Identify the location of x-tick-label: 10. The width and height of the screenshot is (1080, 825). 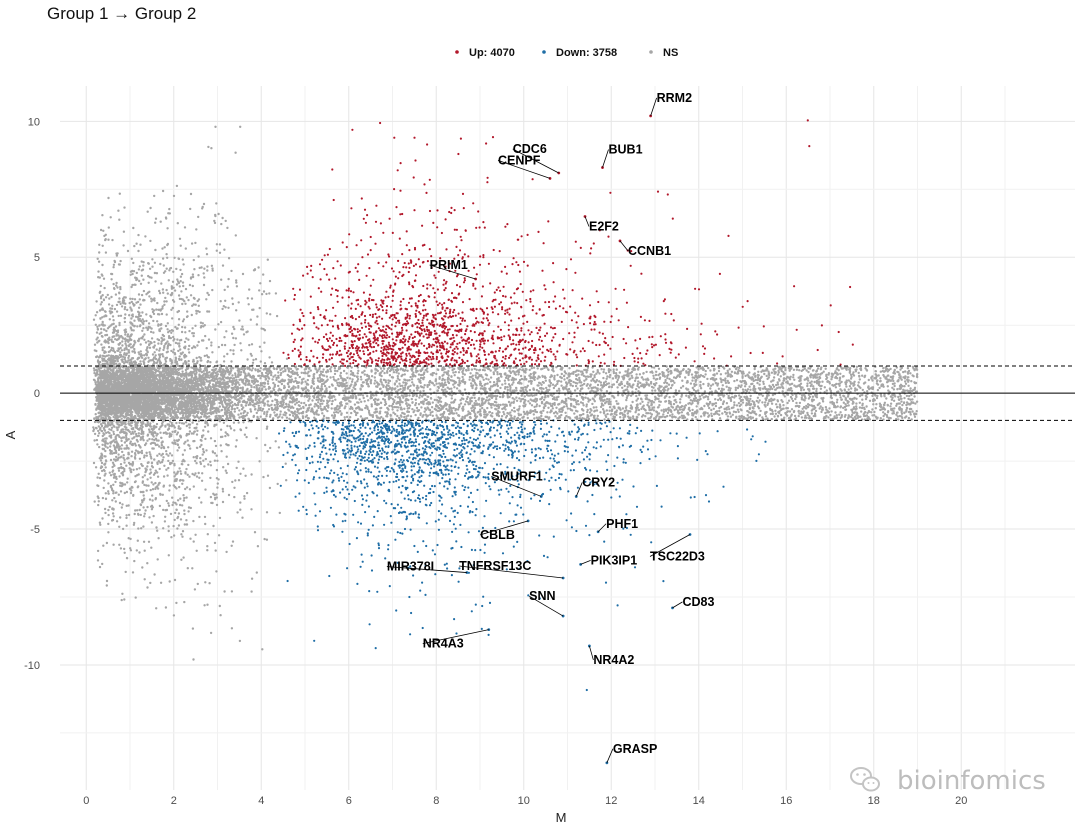
(524, 801).